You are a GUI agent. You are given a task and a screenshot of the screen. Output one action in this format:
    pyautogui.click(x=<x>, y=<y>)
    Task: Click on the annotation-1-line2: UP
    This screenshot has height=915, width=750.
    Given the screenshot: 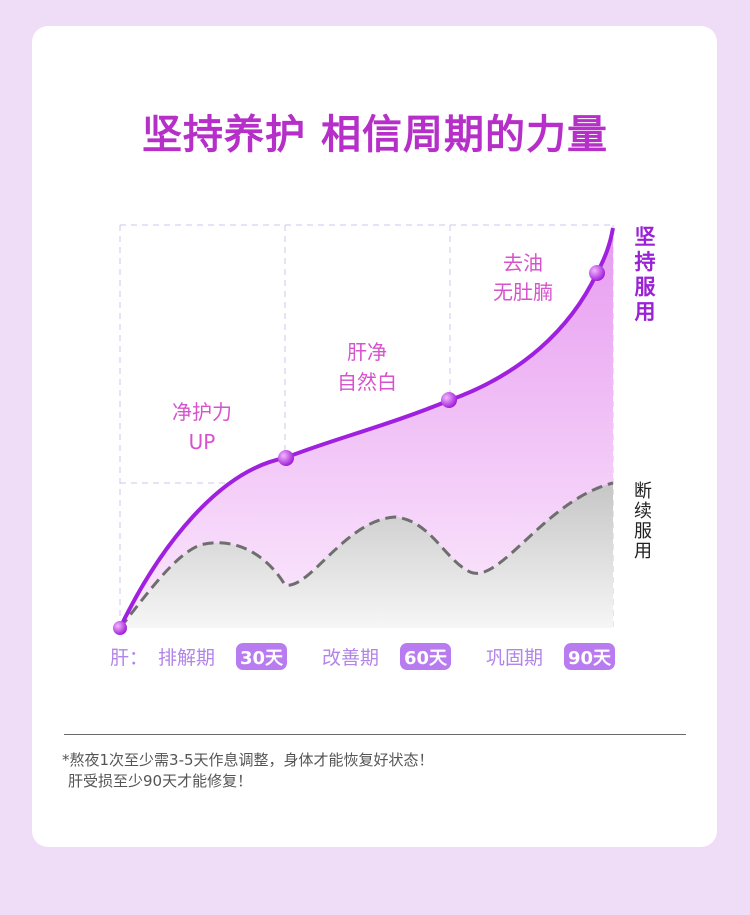 What is the action you would take?
    pyautogui.click(x=202, y=442)
    